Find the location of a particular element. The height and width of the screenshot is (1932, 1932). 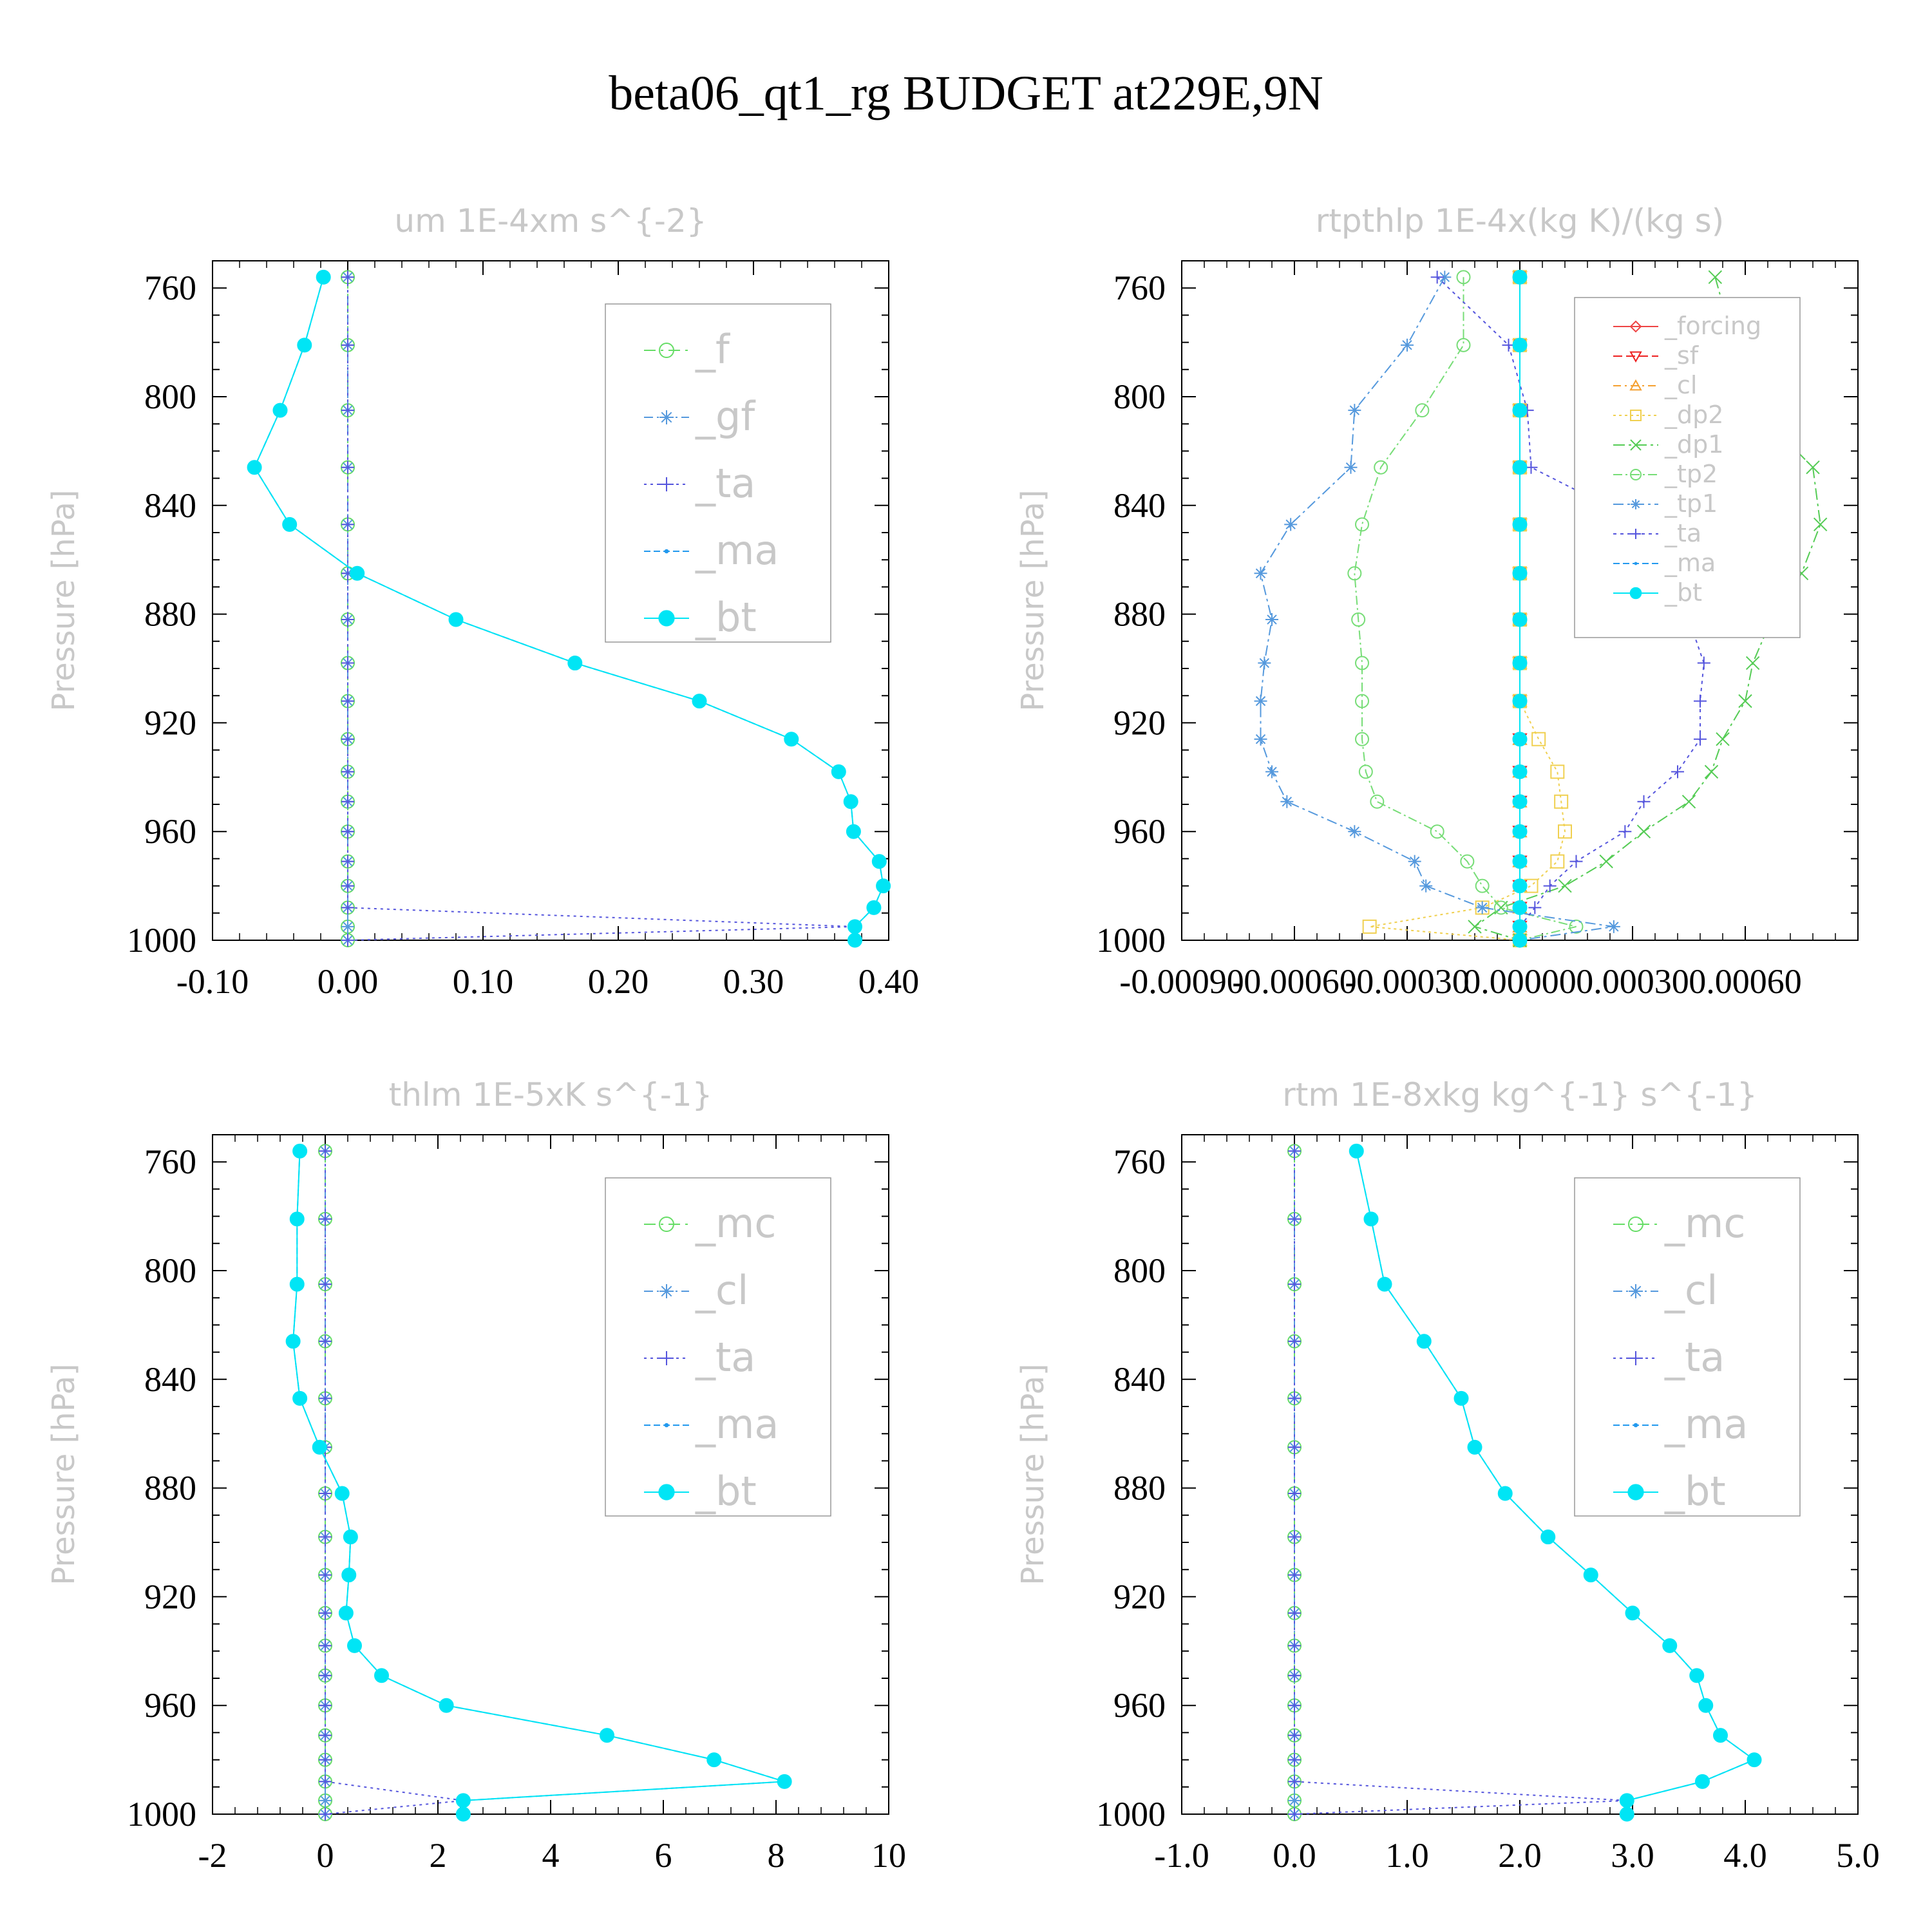

panel-title: rtm 1E-8xkg kg^{-1} s^{-1} is located at coordinates (1519, 1094).